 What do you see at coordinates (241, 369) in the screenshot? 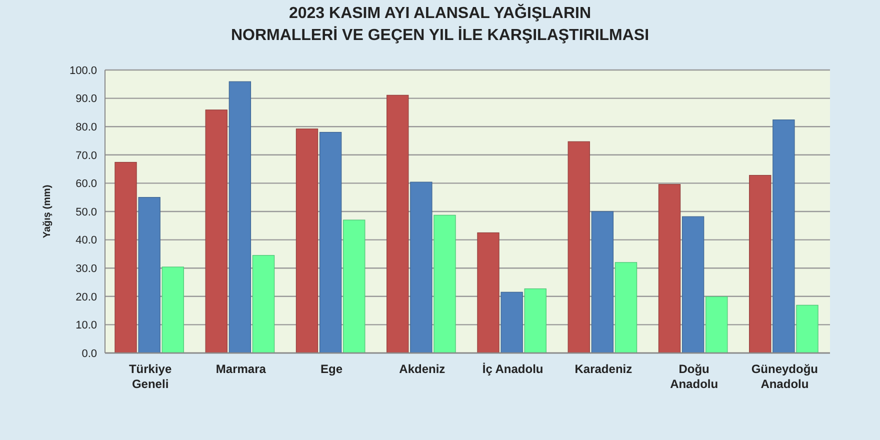
I see `x-tick-label: Marmara` at bounding box center [241, 369].